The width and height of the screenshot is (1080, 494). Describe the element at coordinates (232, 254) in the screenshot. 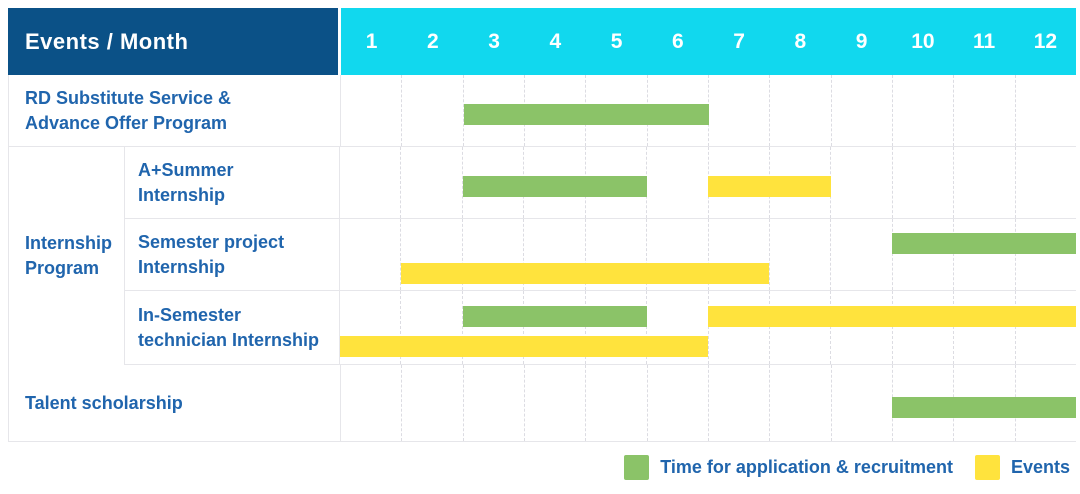

I see `row-label-semester-project: Semester project Internship` at that location.